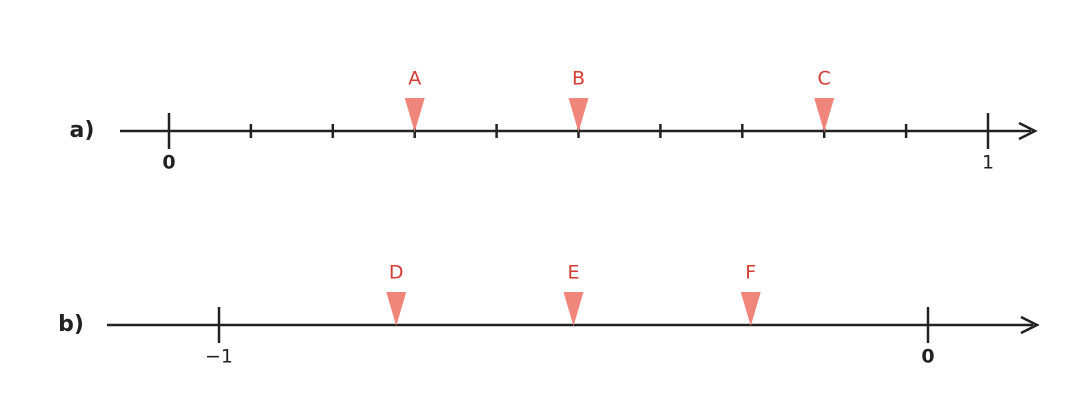  What do you see at coordinates (71, 324) in the screenshot?
I see `line-label: b)` at bounding box center [71, 324].